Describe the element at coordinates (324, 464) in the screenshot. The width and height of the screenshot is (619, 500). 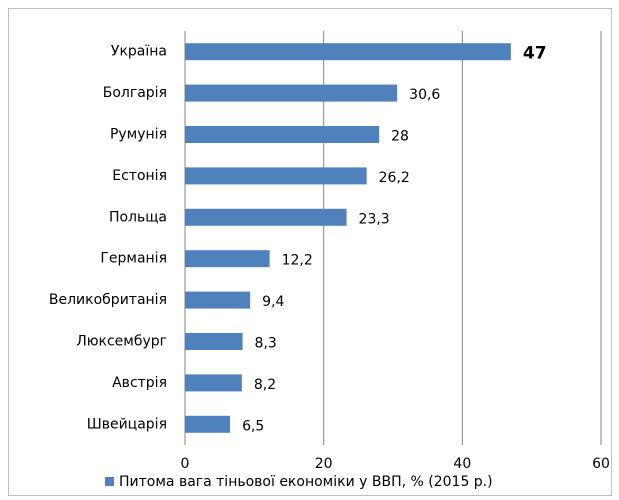
I see `x-tick-label: 20` at that location.